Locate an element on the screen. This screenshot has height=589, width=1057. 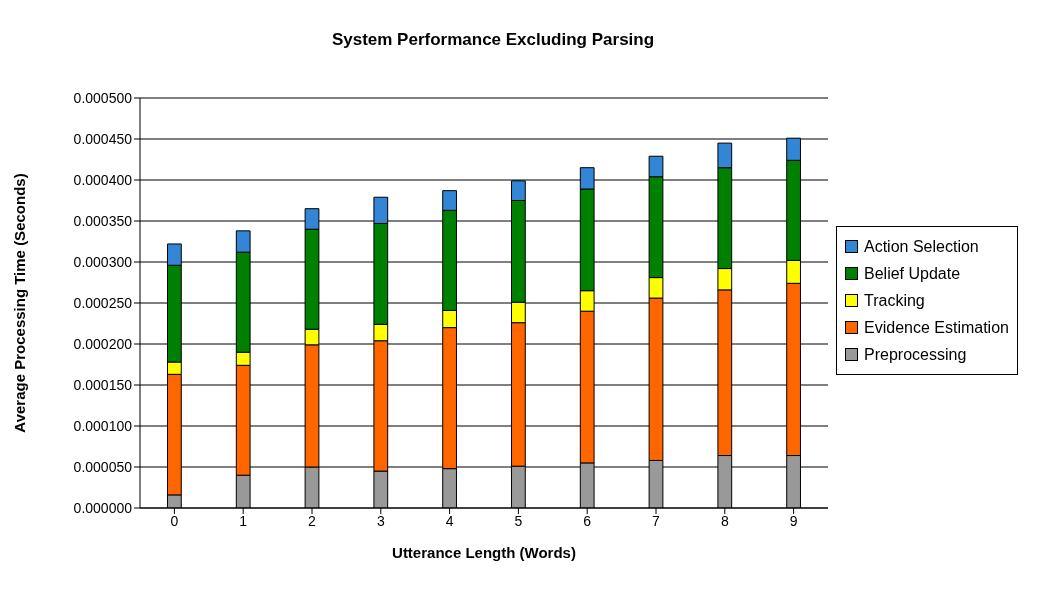
x-tick-label: 7 is located at coordinates (656, 520).